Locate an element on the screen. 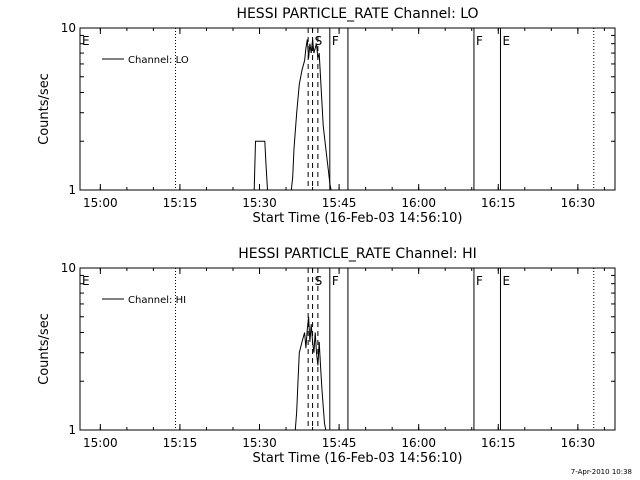 This screenshot has width=640, height=480. chart-title: HESSI PARTICLE_RATE Channel: LO is located at coordinates (357, 14).